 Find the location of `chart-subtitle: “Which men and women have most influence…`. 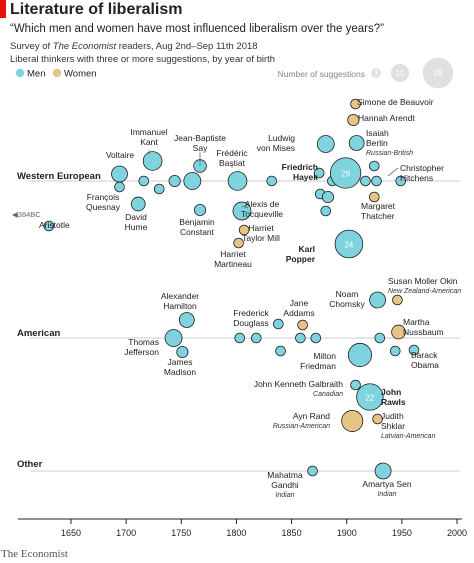

chart-subtitle: “Which men and women have most influence… is located at coordinates (197, 29).